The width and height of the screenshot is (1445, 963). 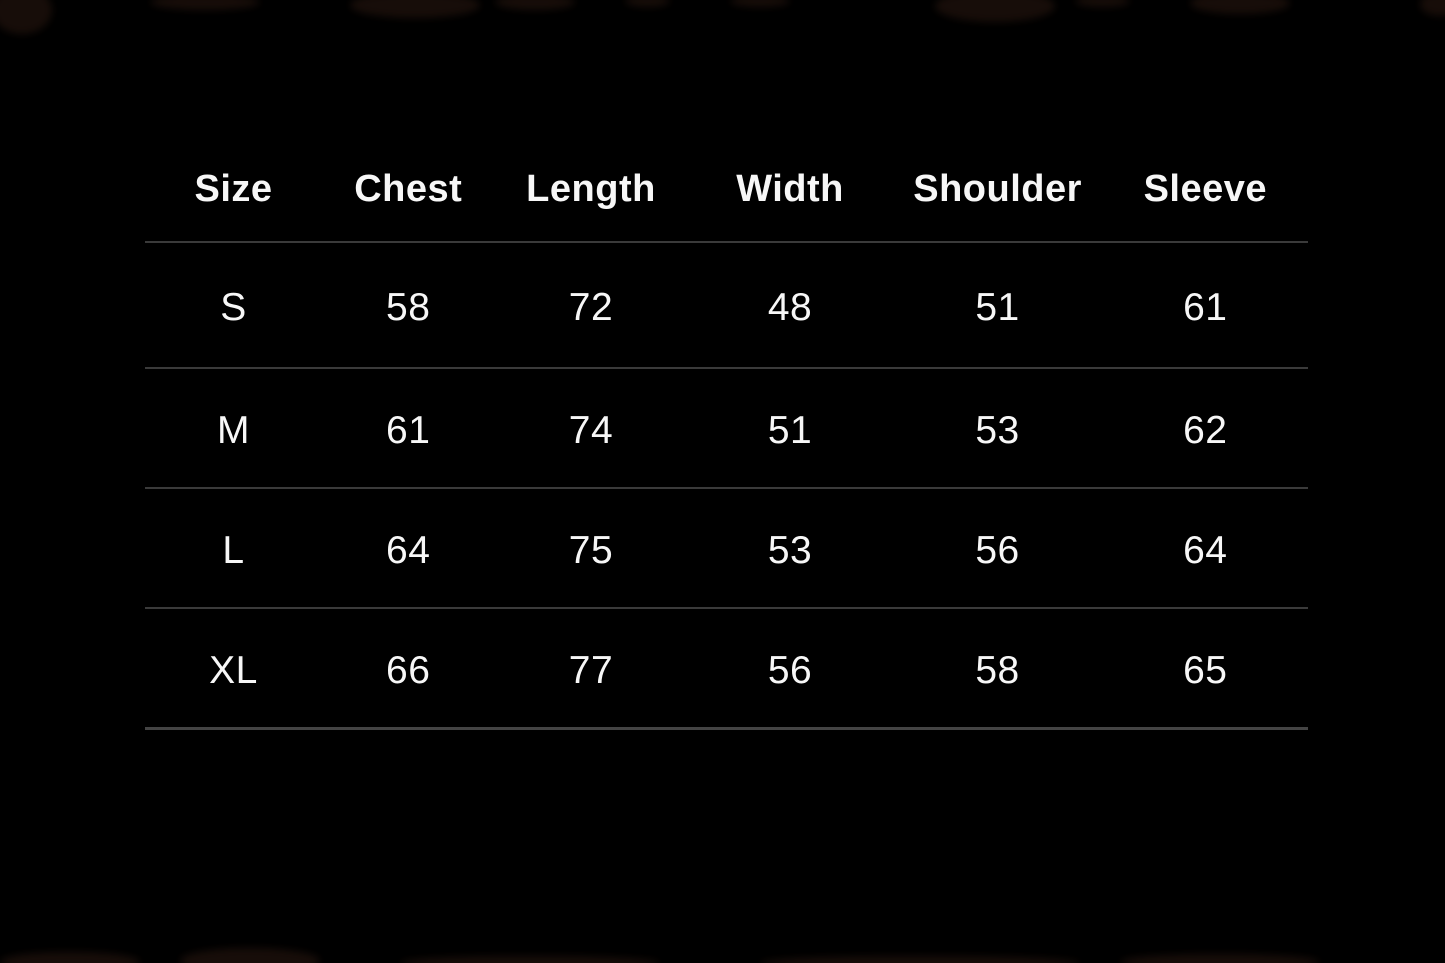 I want to click on column-header-chest: Chest, so click(x=408, y=194).